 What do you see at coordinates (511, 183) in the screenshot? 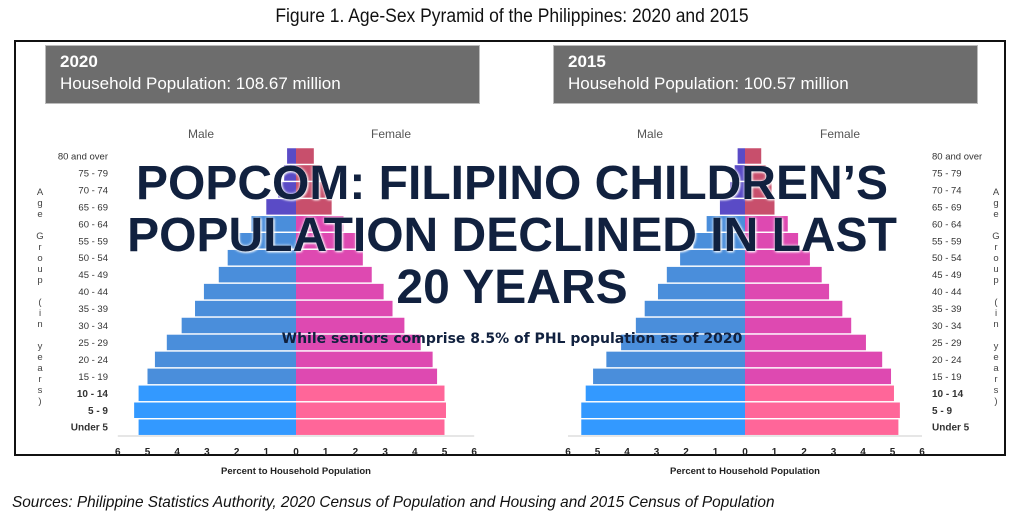
I see `headline-line: POPCOM: FILIPINO CHILDREN’S` at bounding box center [511, 183].